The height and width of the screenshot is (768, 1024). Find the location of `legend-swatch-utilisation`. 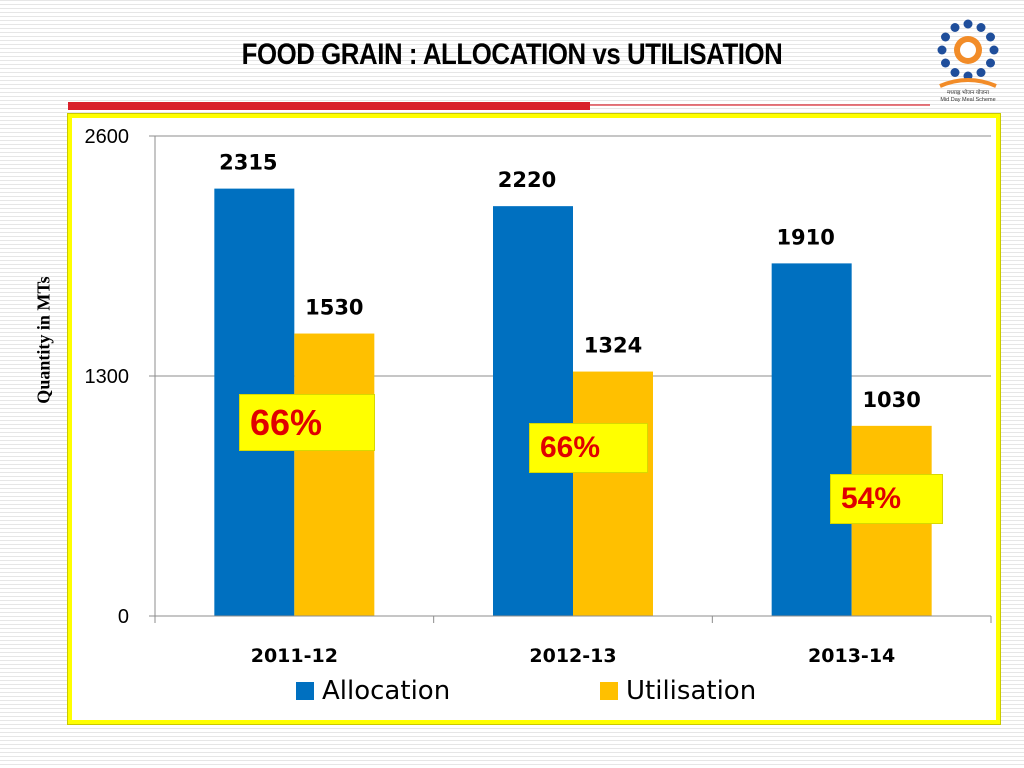

legend-swatch-utilisation is located at coordinates (609, 691).